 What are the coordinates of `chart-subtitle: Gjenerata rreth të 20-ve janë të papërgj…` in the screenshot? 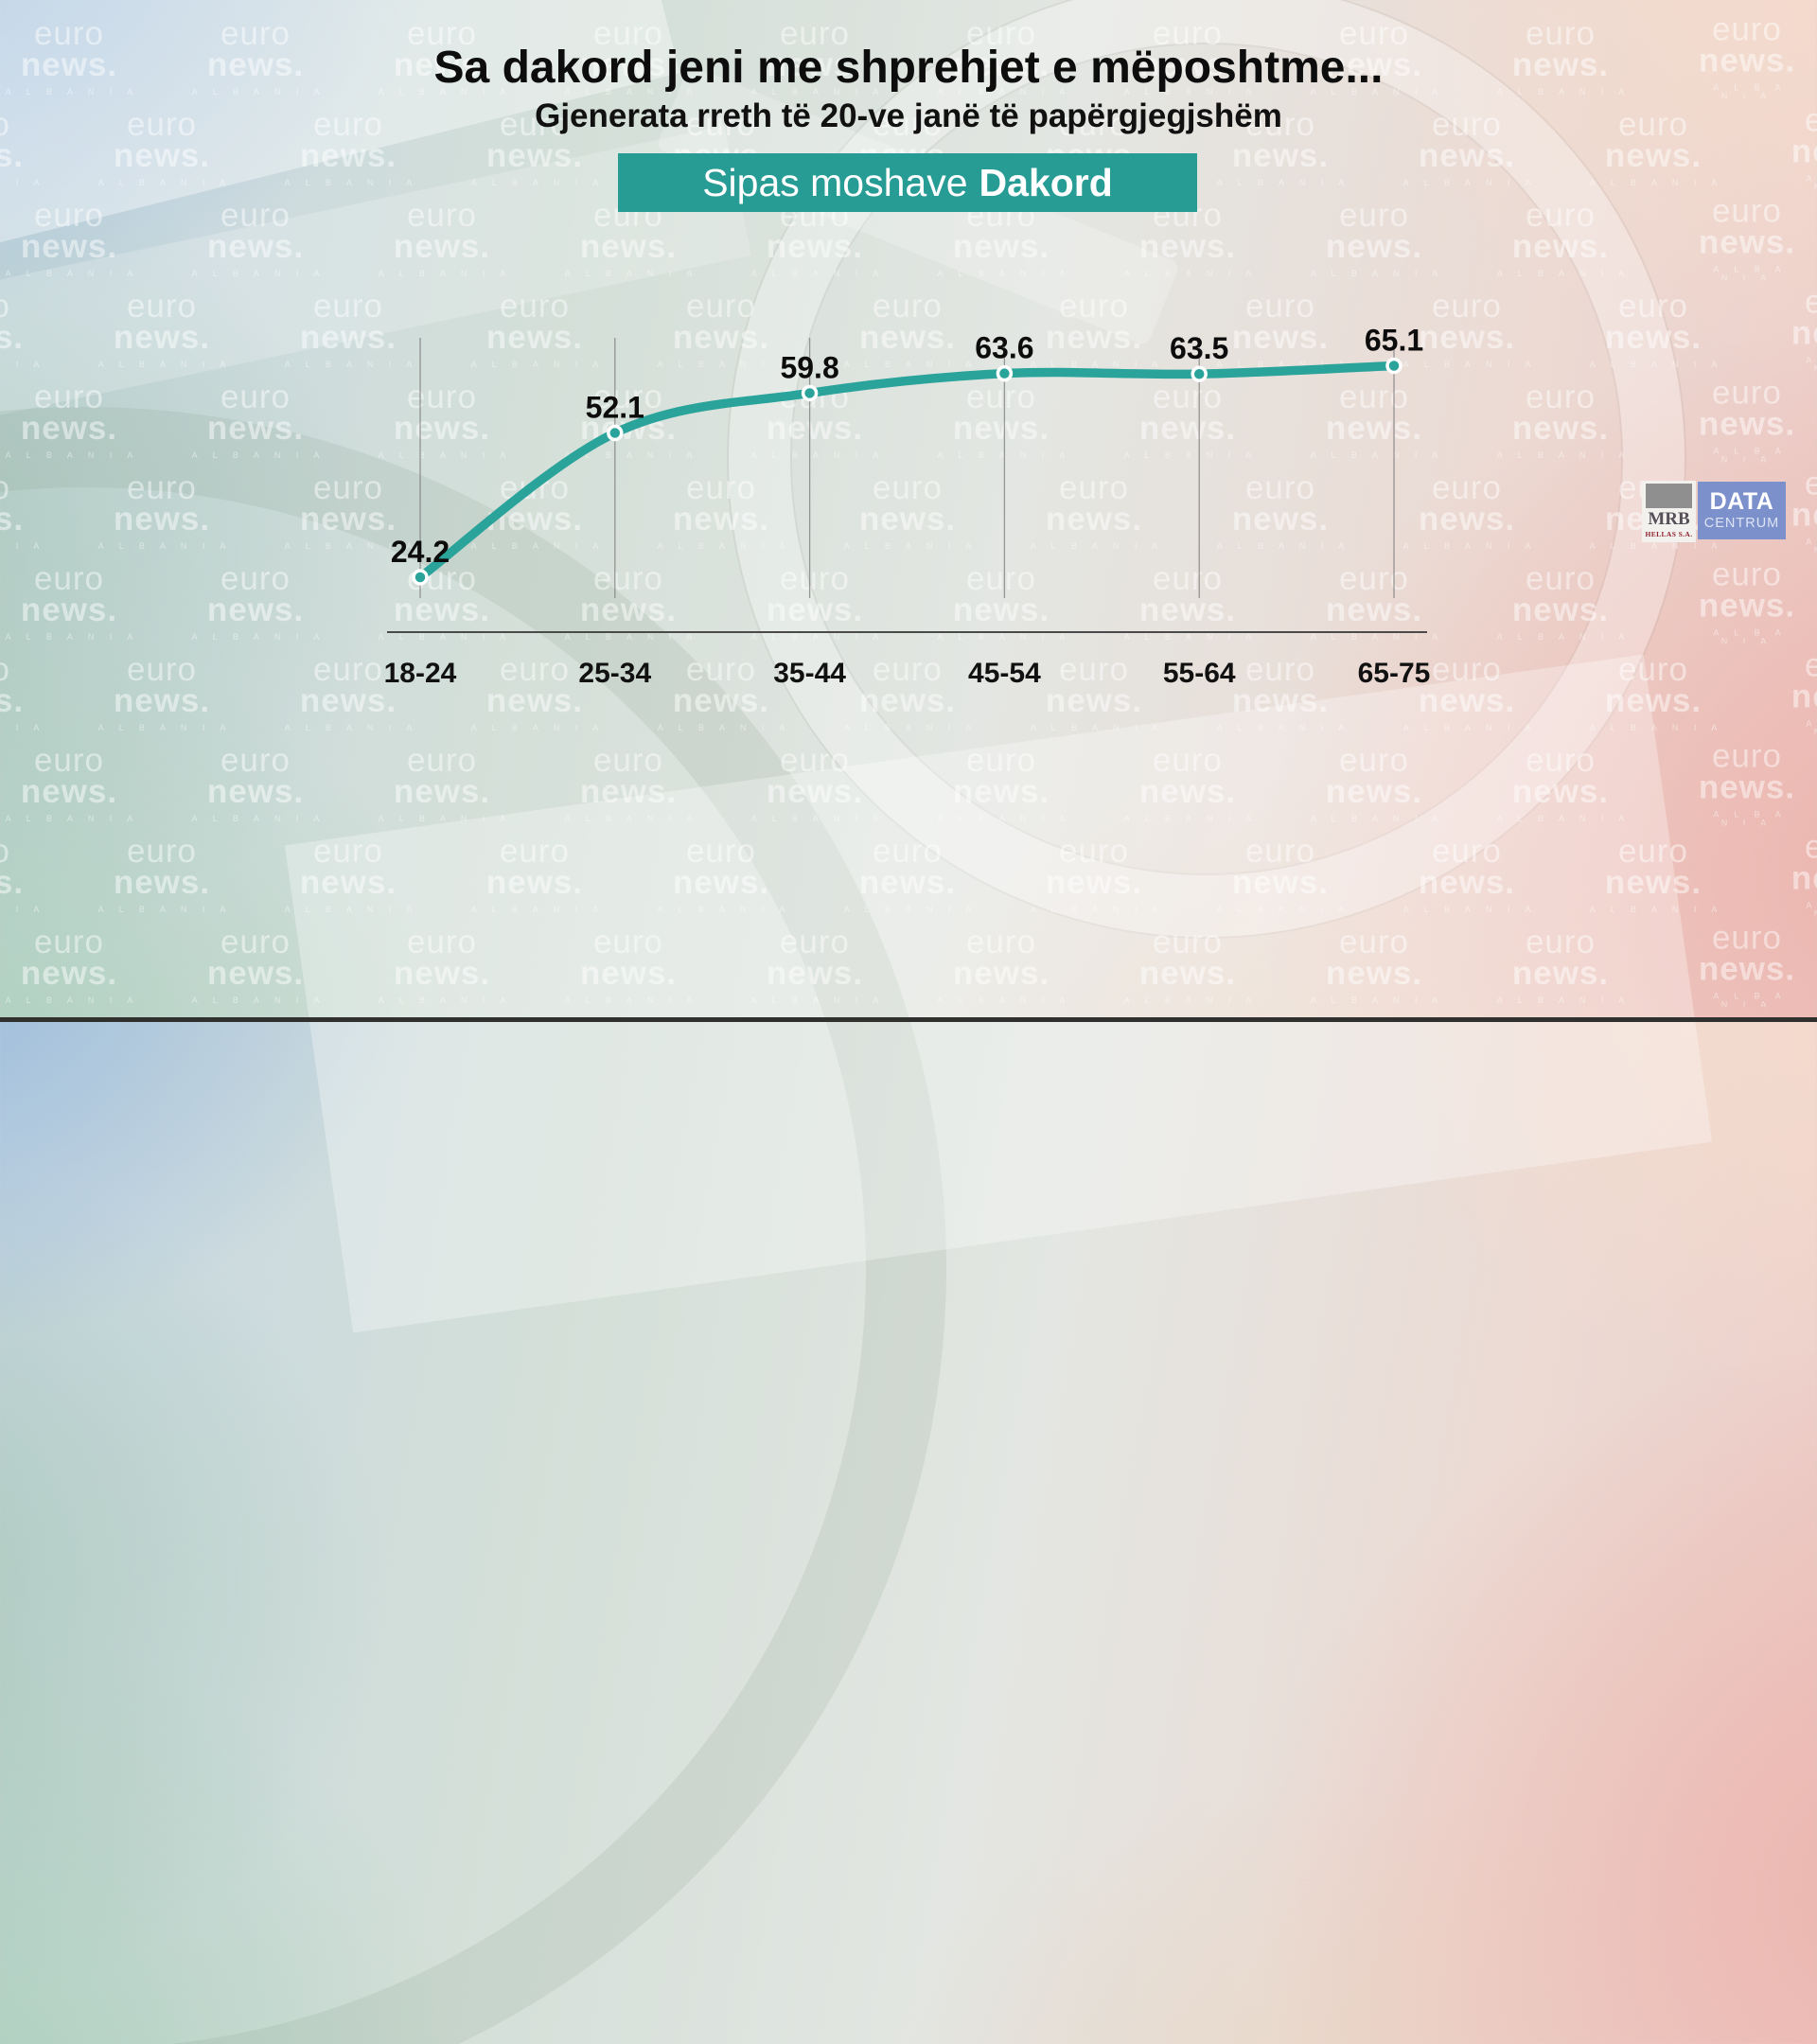 It's located at (908, 115).